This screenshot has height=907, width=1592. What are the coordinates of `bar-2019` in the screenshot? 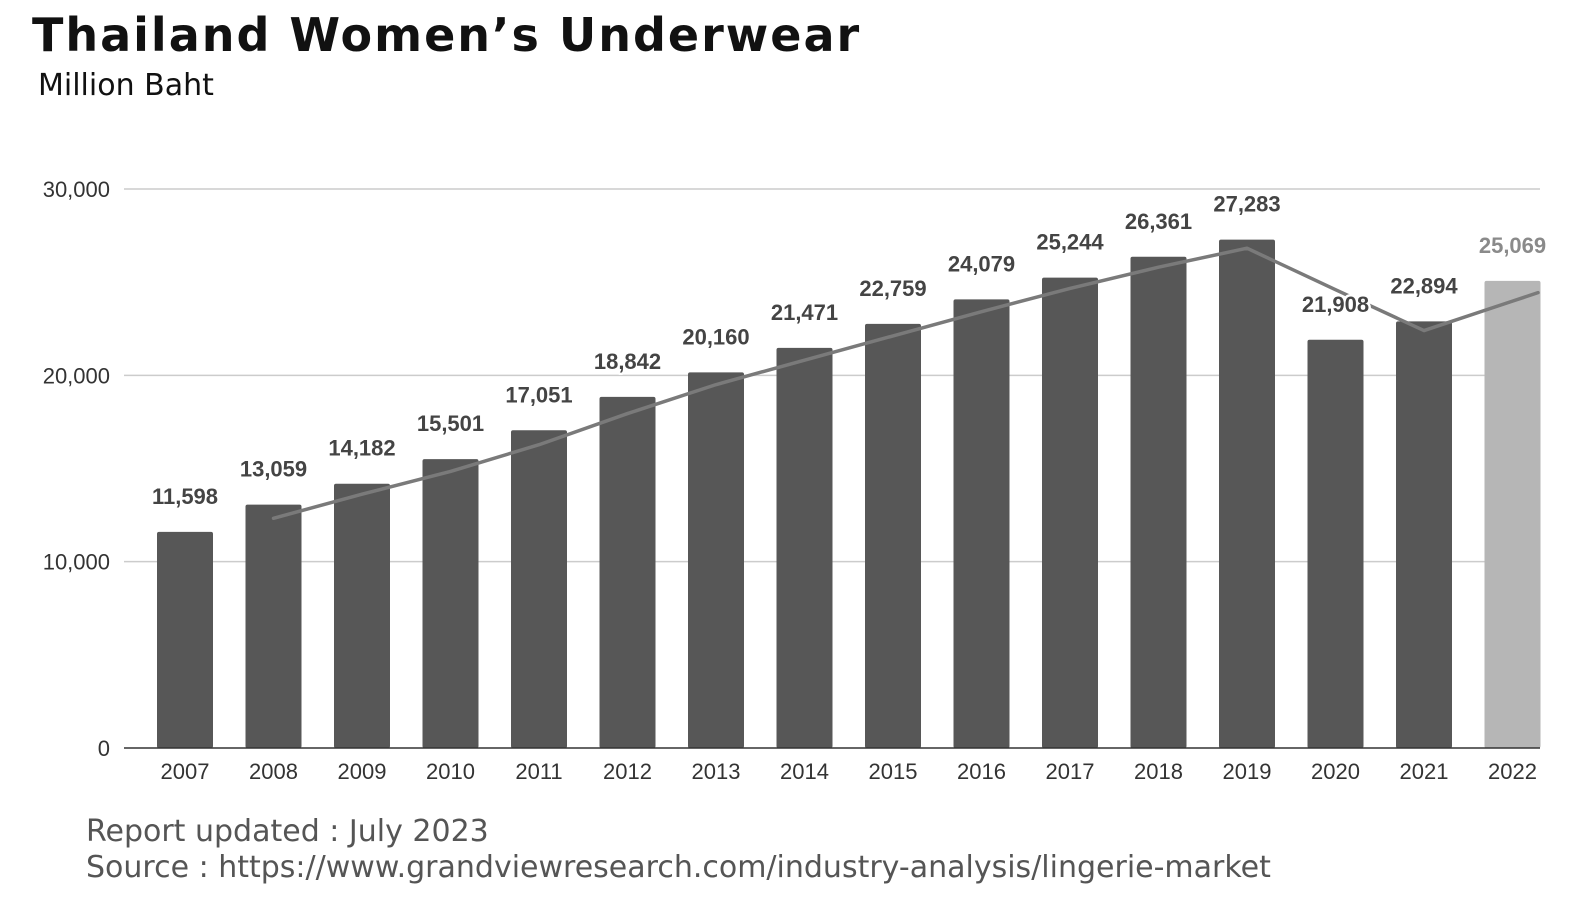 It's located at (1247, 493).